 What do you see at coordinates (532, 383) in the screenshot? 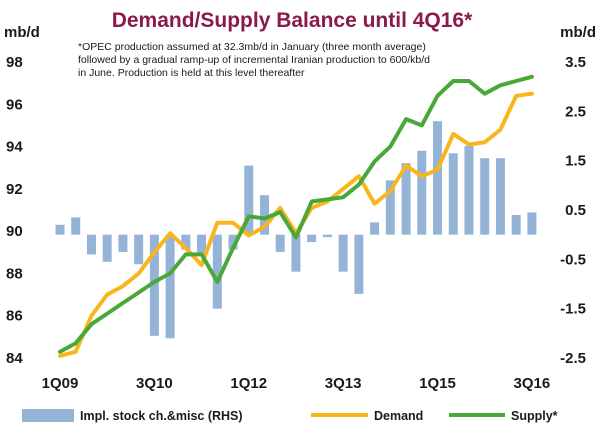
I see `x-tick-label: 3Q16` at bounding box center [532, 383].